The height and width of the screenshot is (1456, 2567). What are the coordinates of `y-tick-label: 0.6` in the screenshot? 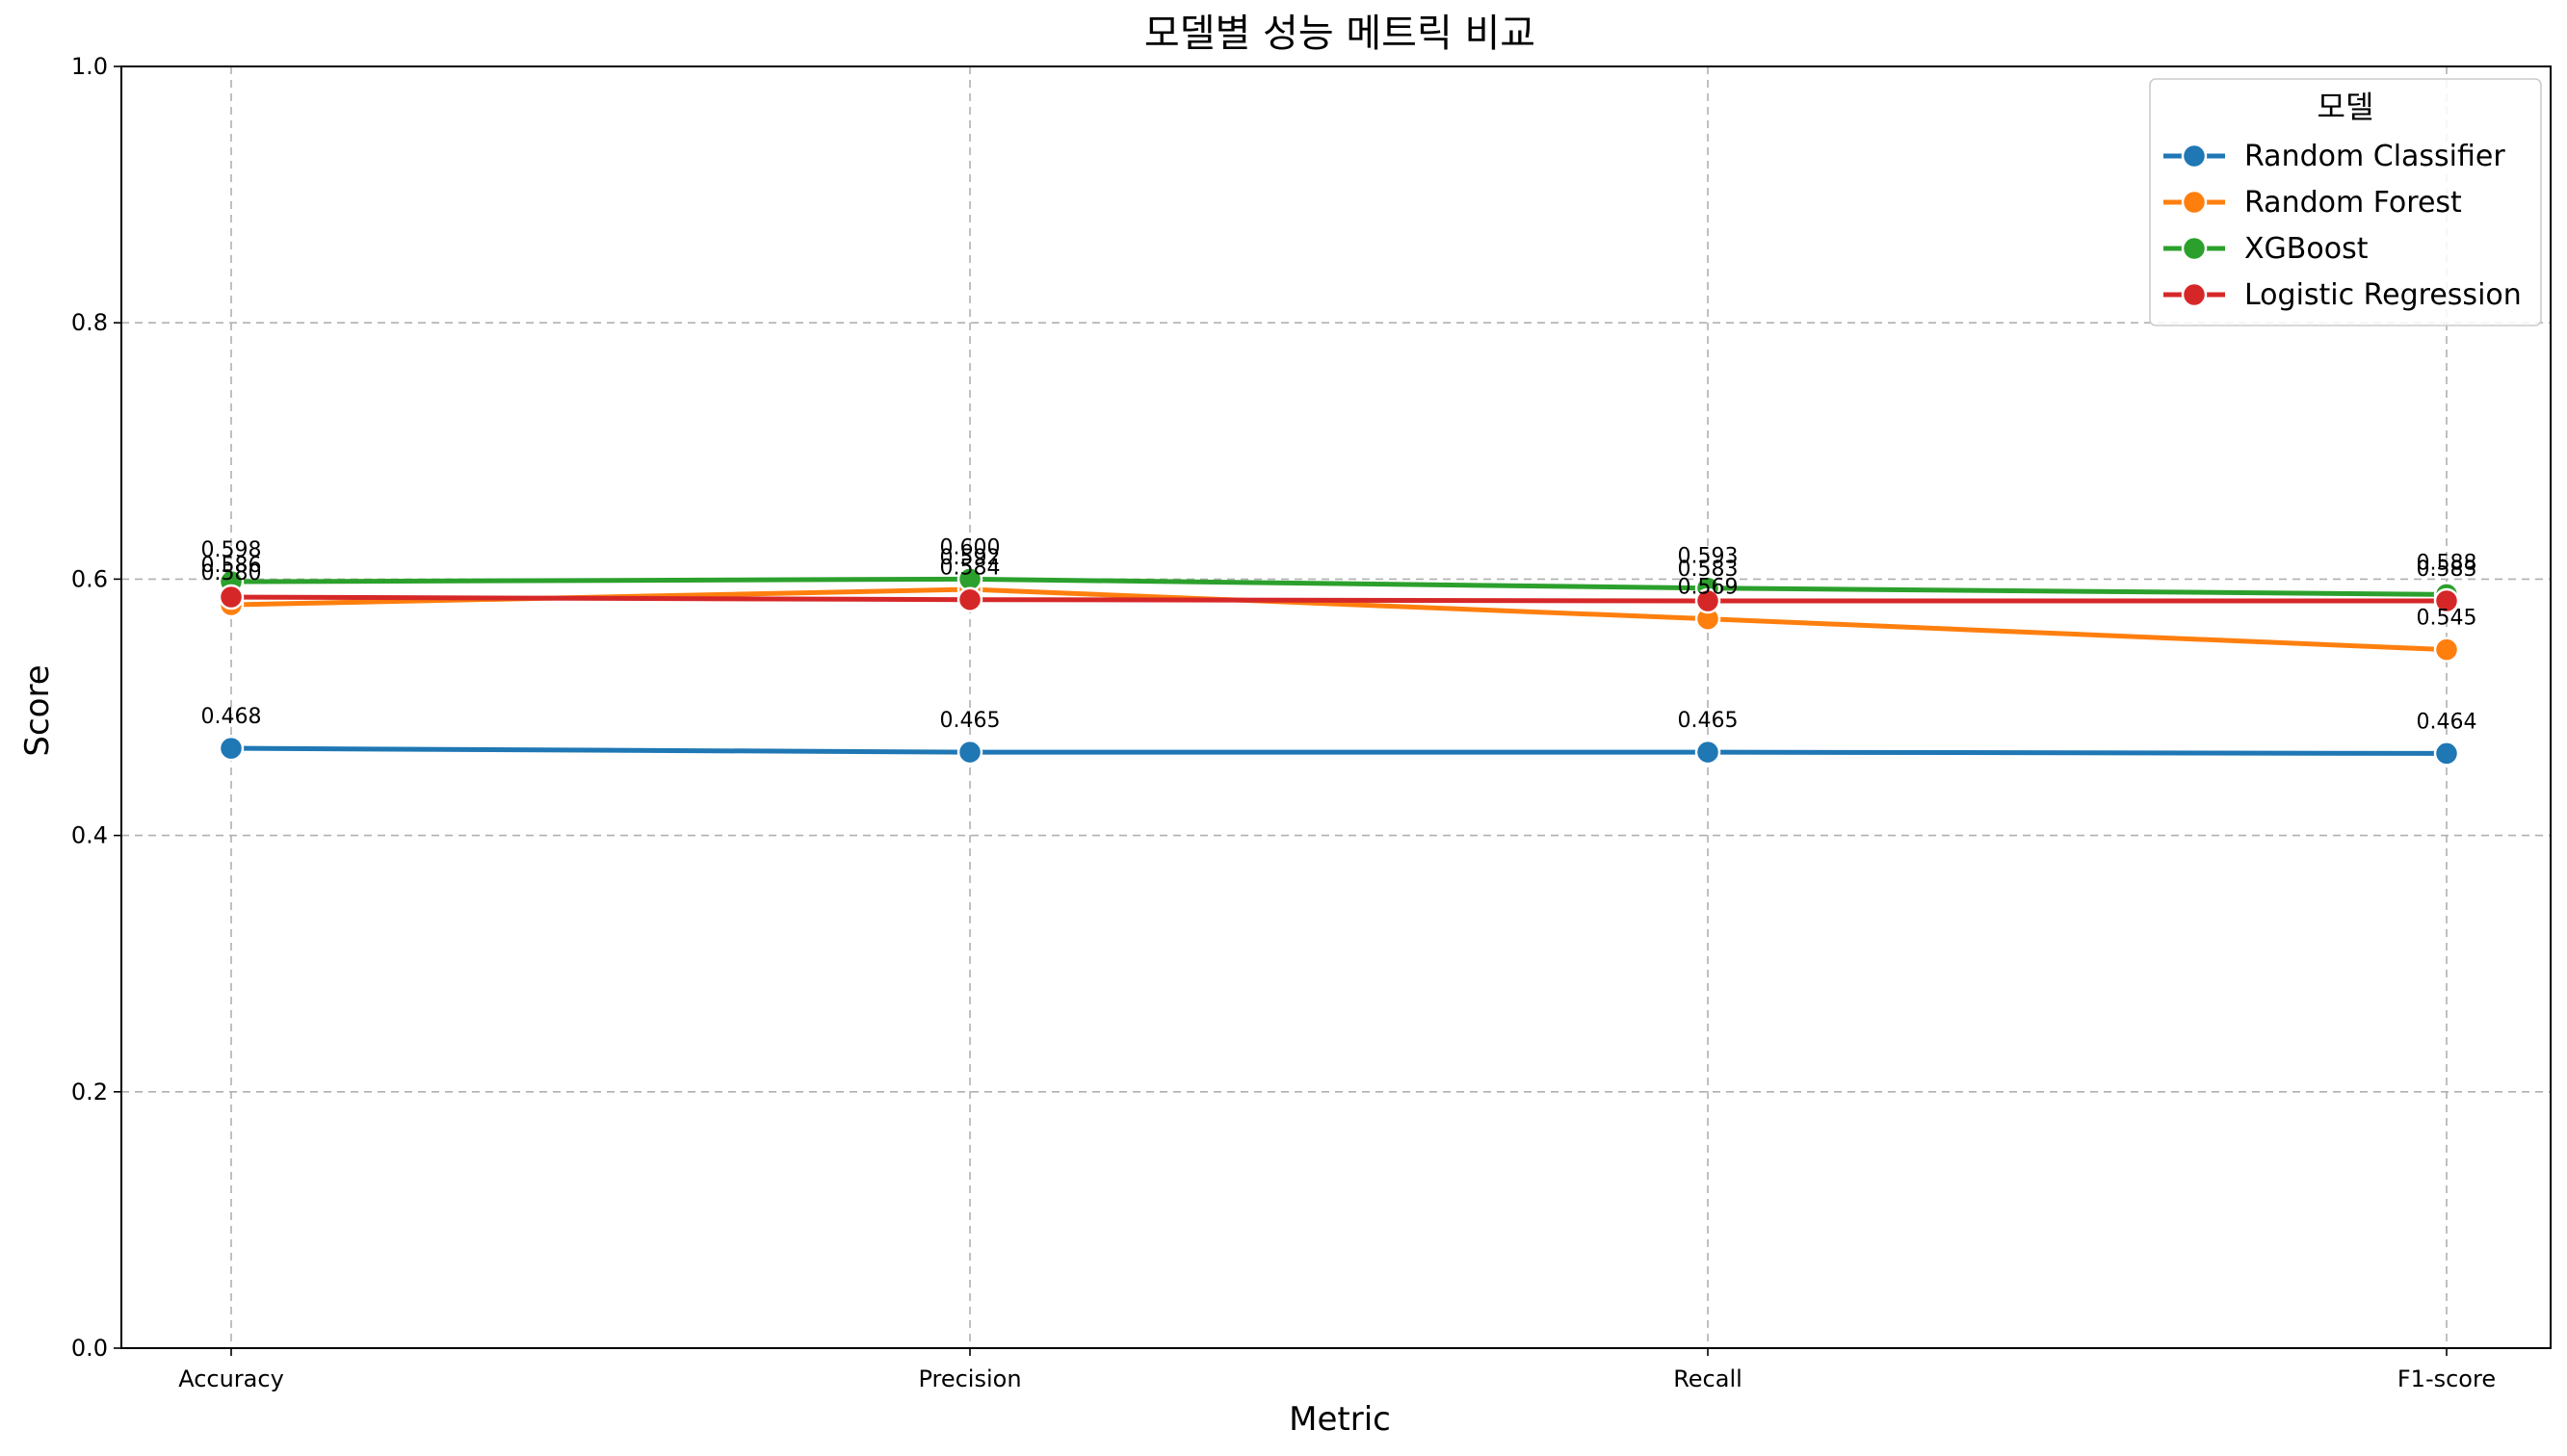 It's located at (89, 578).